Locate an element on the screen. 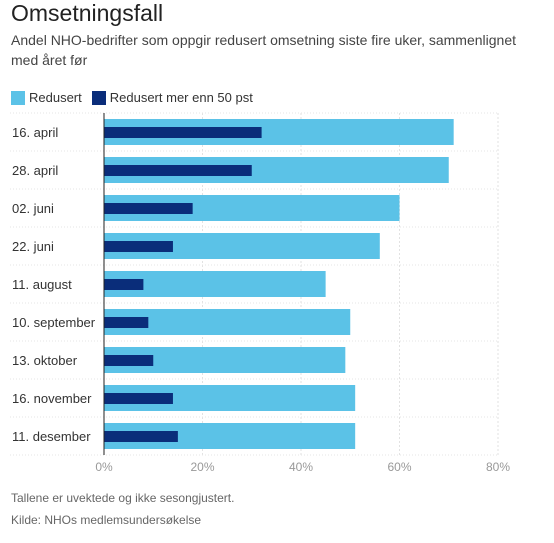 Image resolution: width=554 pixels, height=543 pixels. x-tick-label: 60% is located at coordinates (399, 467).